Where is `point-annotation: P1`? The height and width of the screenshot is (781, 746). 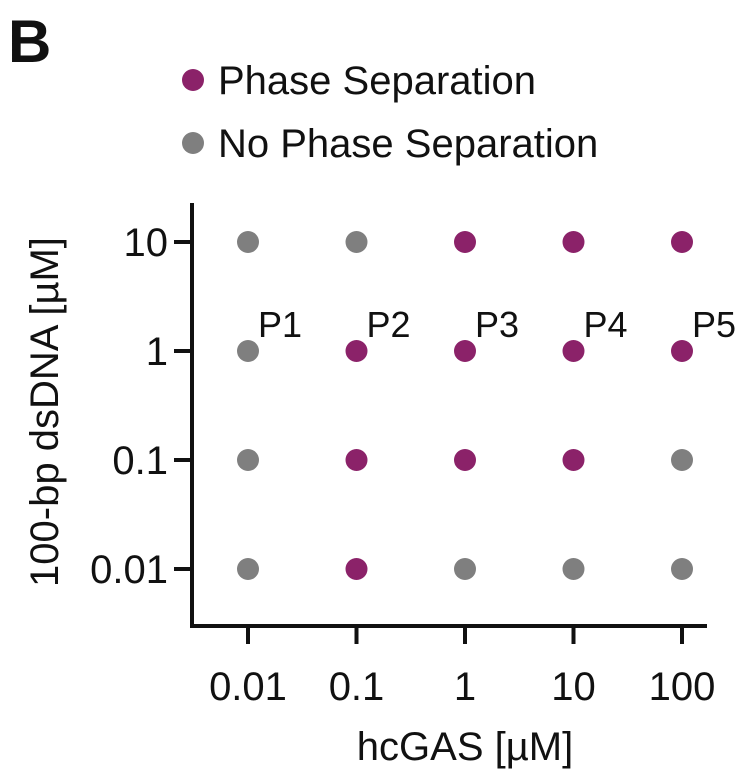 point-annotation: P1 is located at coordinates (280, 324).